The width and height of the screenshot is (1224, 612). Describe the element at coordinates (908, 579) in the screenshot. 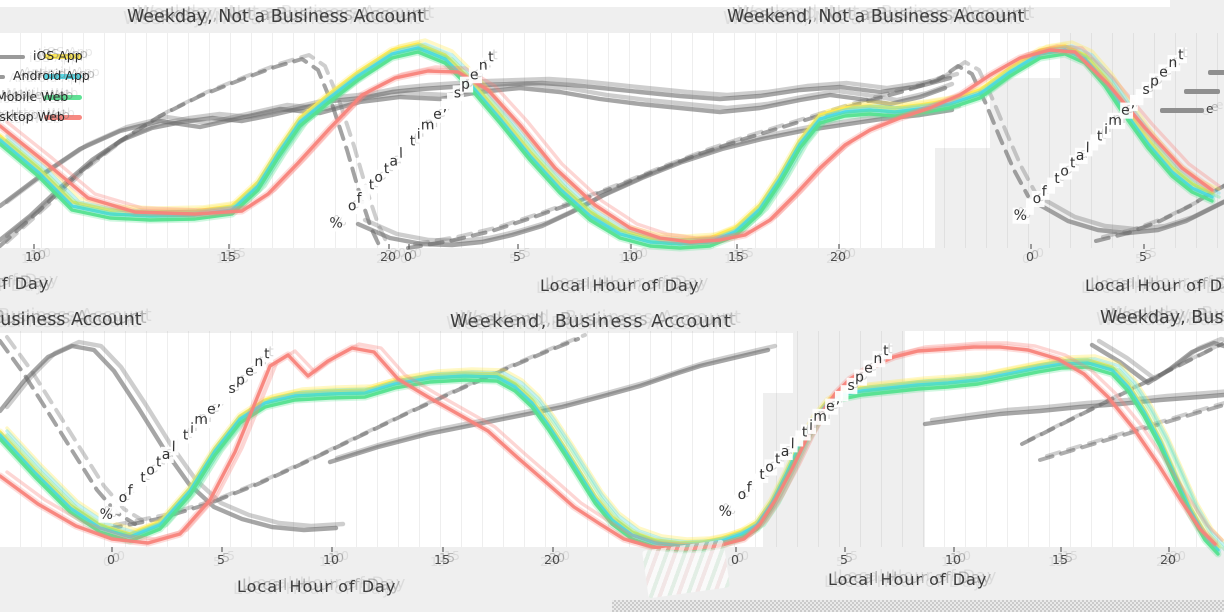

I see `xlabel-bottom-right: Local Hour of Day` at that location.